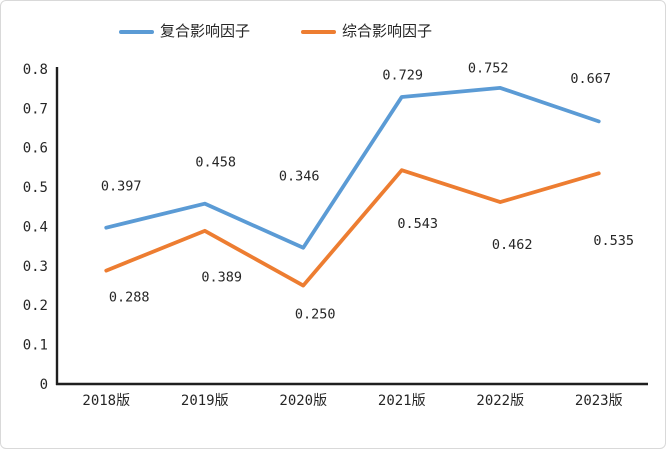  I want to click on legend-label: 复合影响因子, so click(205, 31).